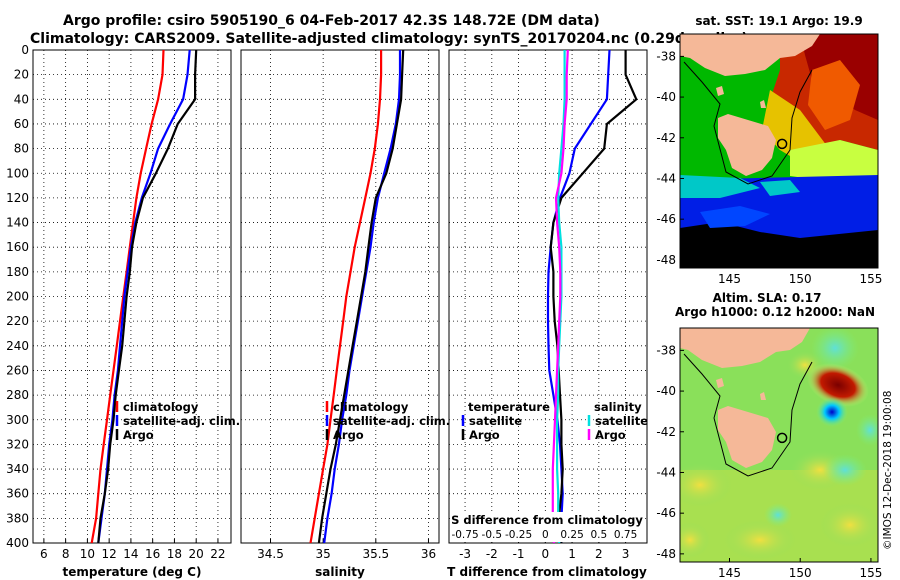  I want to click on x-tick-label: 22, so click(217, 554).